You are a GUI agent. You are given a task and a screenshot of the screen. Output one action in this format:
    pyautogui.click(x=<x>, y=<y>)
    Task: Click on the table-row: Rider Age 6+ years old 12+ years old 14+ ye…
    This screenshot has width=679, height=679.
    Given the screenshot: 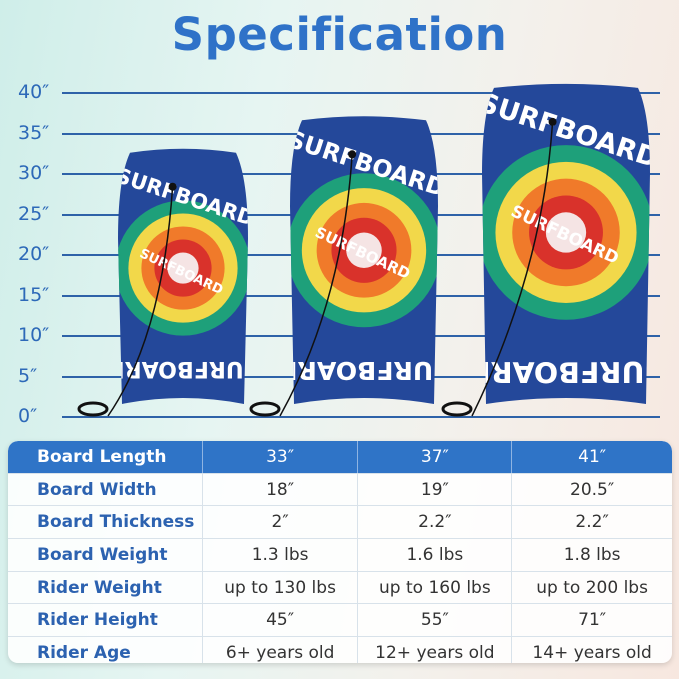 What is the action you would take?
    pyautogui.click(x=340, y=650)
    